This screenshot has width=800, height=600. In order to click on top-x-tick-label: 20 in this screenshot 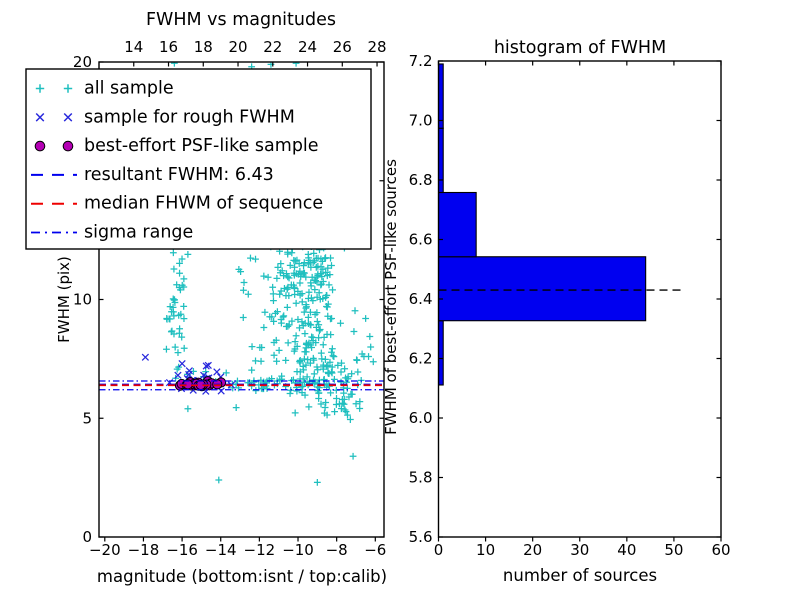, I will do `click(237, 47)`.